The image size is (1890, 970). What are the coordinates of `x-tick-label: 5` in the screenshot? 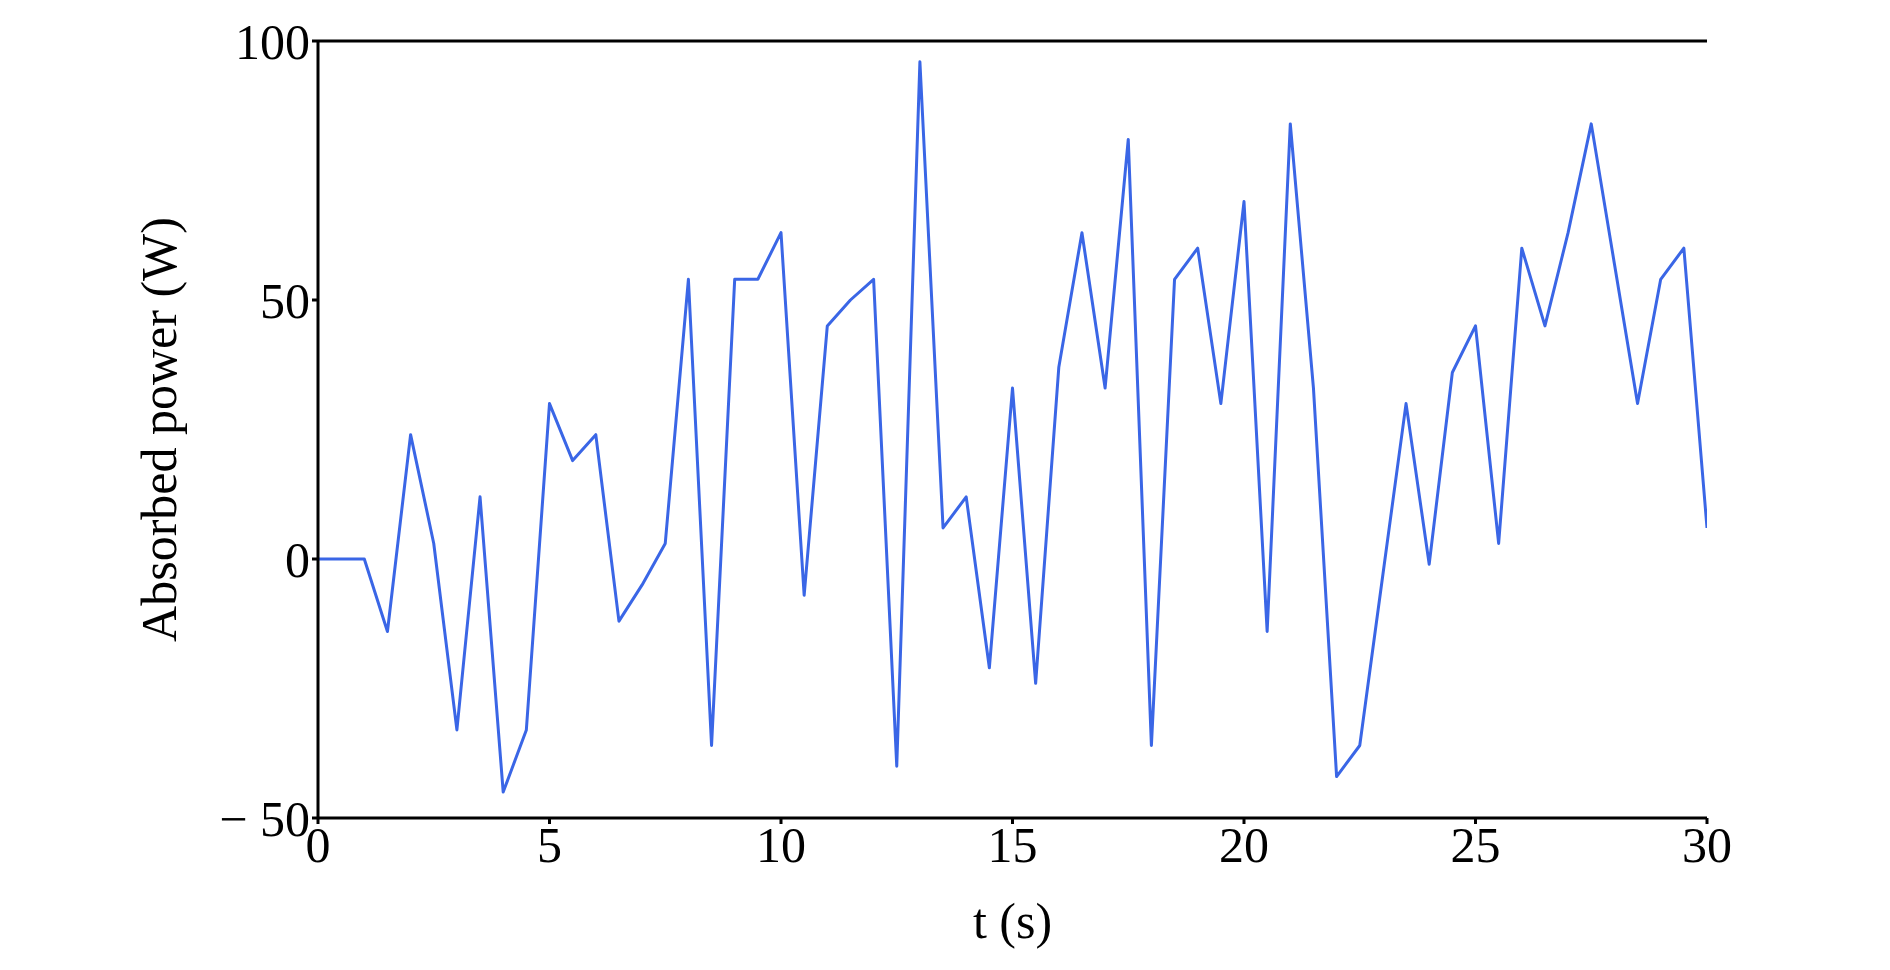 It's located at (549, 844).